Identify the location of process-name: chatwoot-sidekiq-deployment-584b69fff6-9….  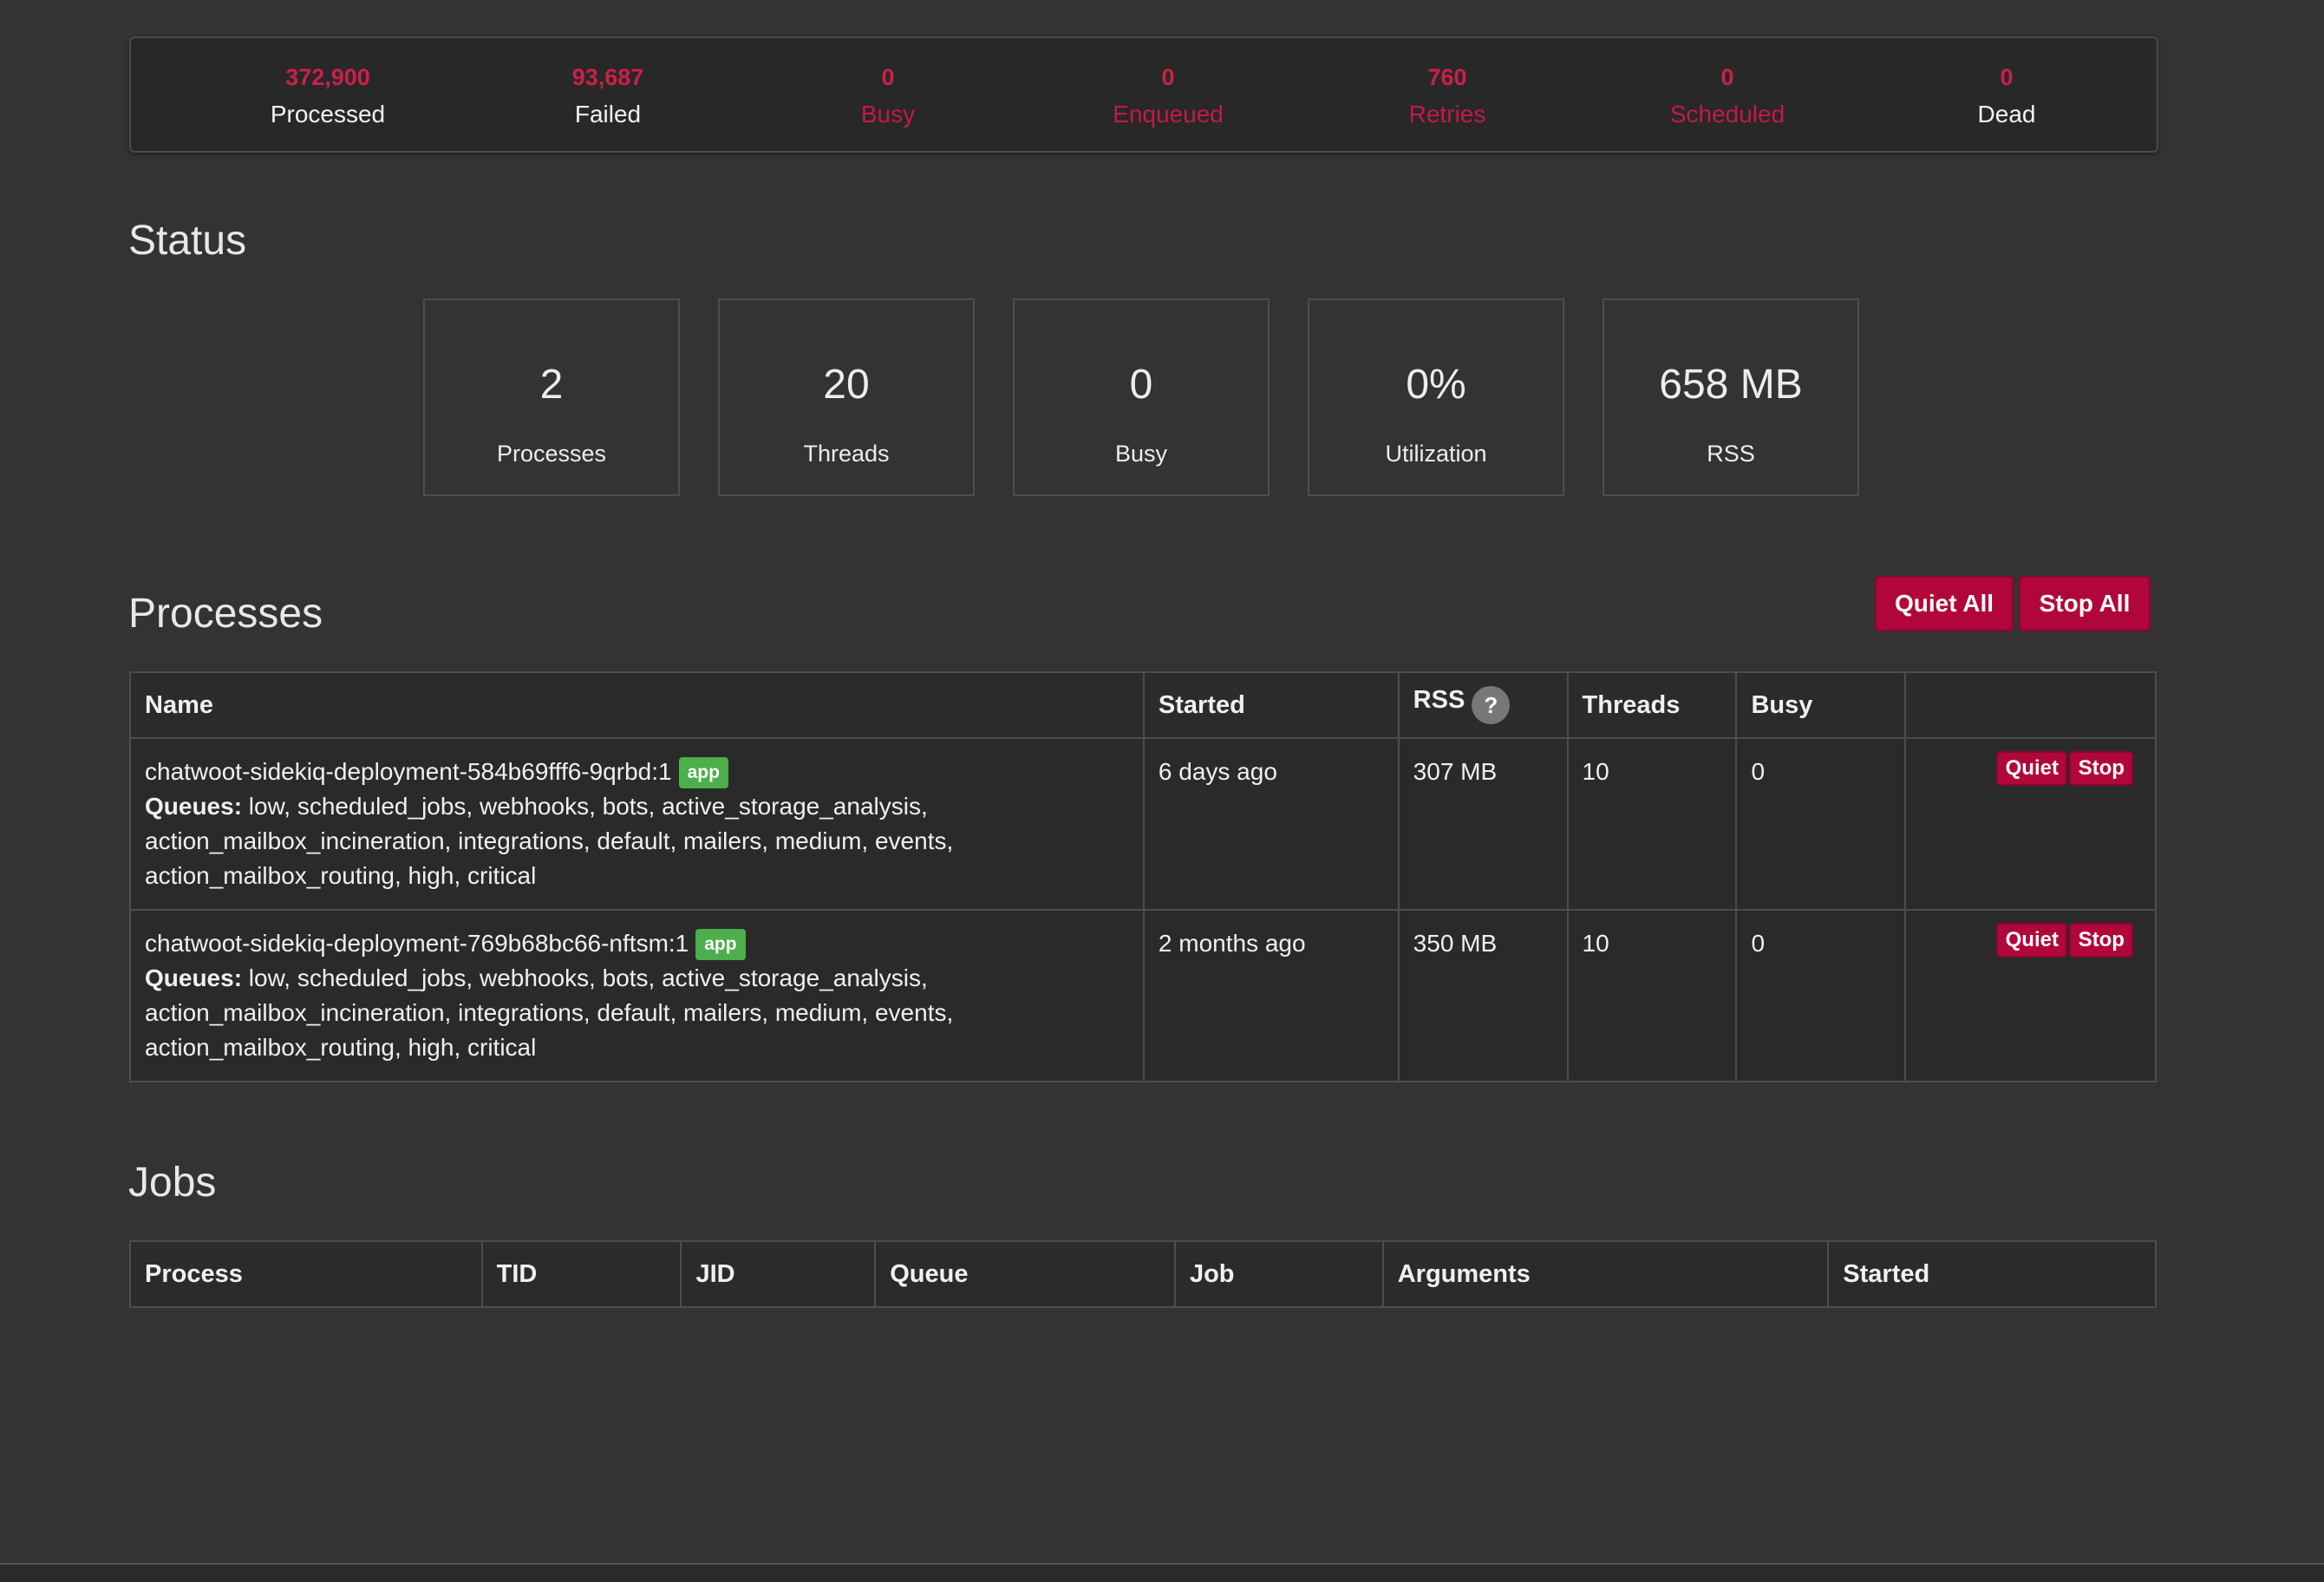
(408, 771).